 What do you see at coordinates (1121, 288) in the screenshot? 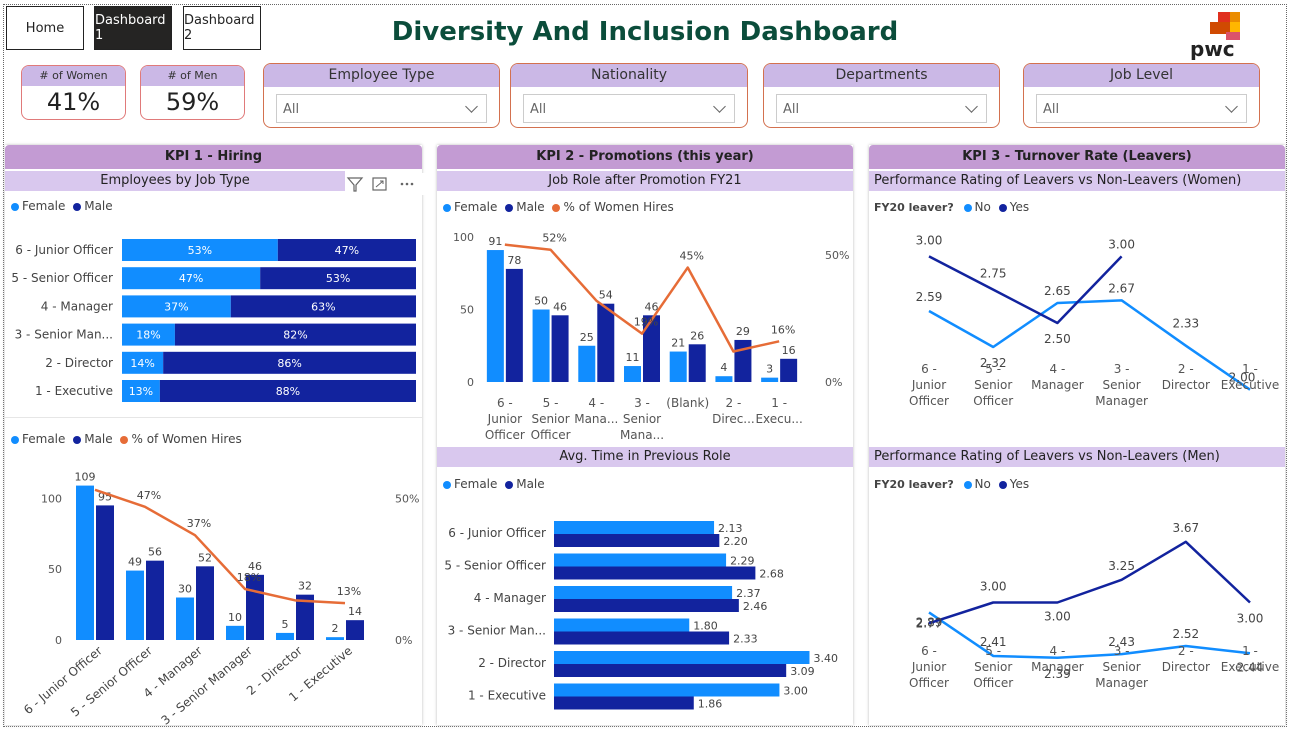
I see `data-label: 2.67` at bounding box center [1121, 288].